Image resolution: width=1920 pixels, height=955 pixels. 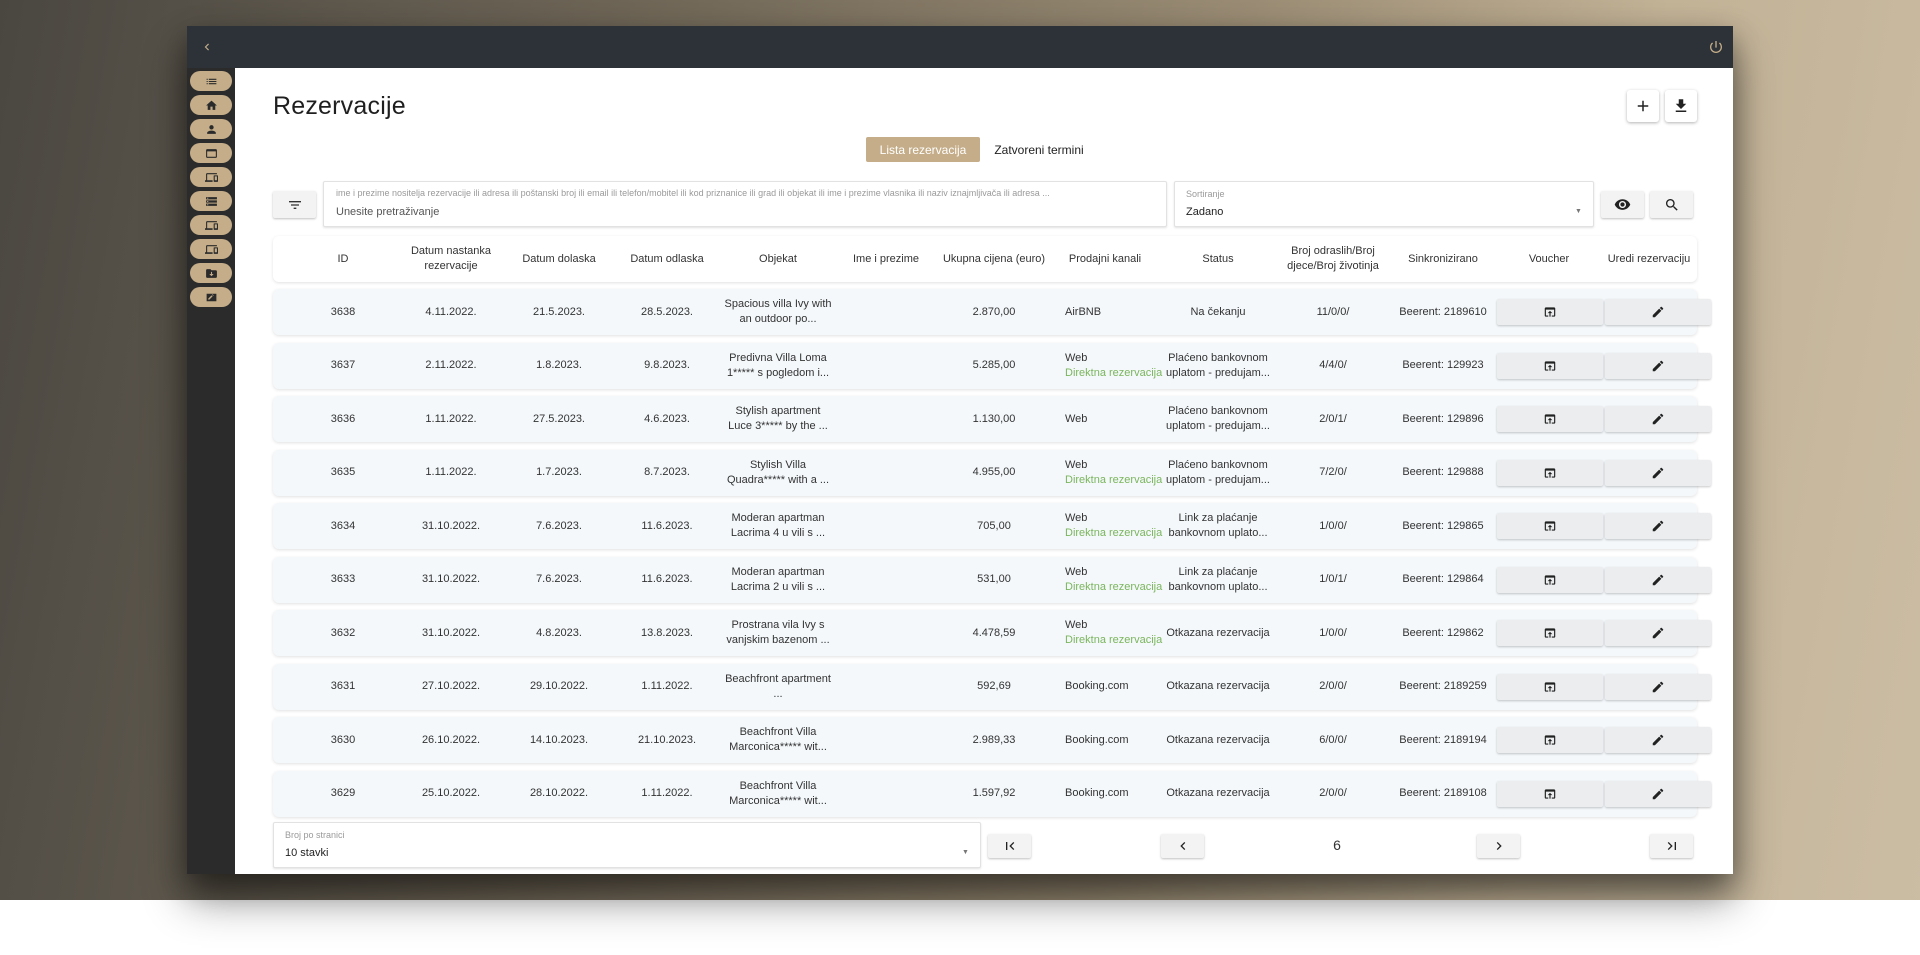 What do you see at coordinates (886, 258) in the screenshot?
I see `column-header-name: Ime i prezime` at bounding box center [886, 258].